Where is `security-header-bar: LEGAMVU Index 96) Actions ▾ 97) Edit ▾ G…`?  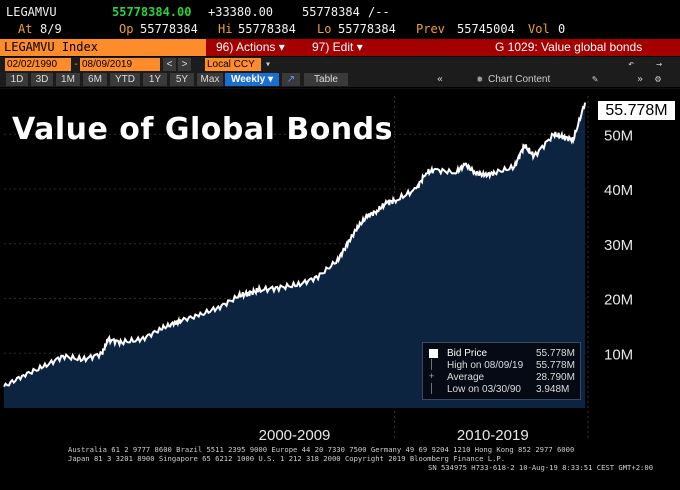
security-header-bar: LEGAMVU Index 96) Actions ▾ 97) Edit ▾ G… is located at coordinates (340, 47).